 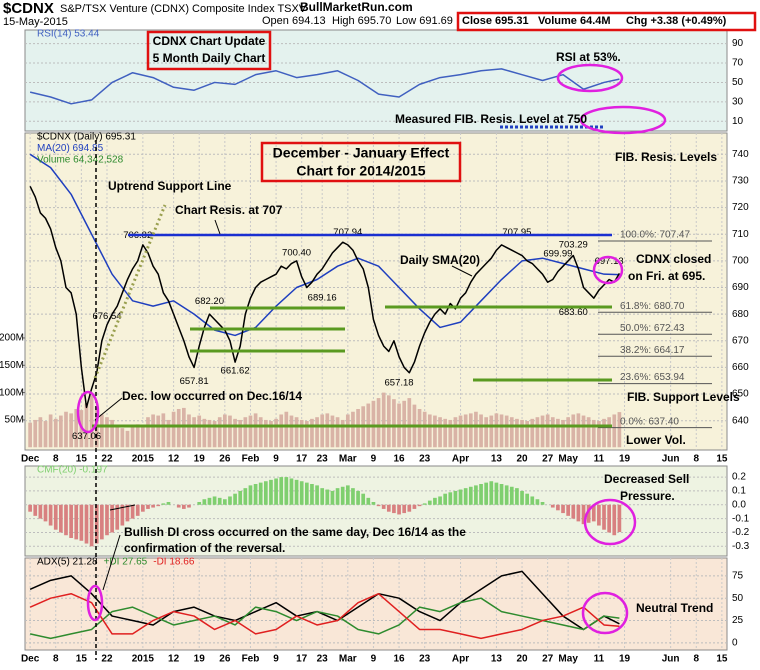 What do you see at coordinates (12, 365) in the screenshot?
I see `y2-tick-label: 150M` at bounding box center [12, 365].